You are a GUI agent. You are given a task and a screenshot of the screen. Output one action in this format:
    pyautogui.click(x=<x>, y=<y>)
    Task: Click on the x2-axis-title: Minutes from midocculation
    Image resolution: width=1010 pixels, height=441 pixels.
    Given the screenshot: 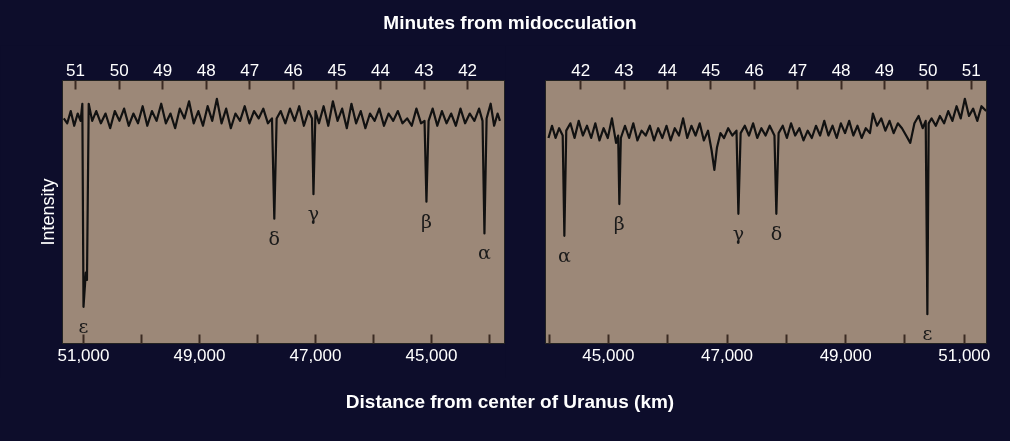 What is the action you would take?
    pyautogui.click(x=510, y=23)
    